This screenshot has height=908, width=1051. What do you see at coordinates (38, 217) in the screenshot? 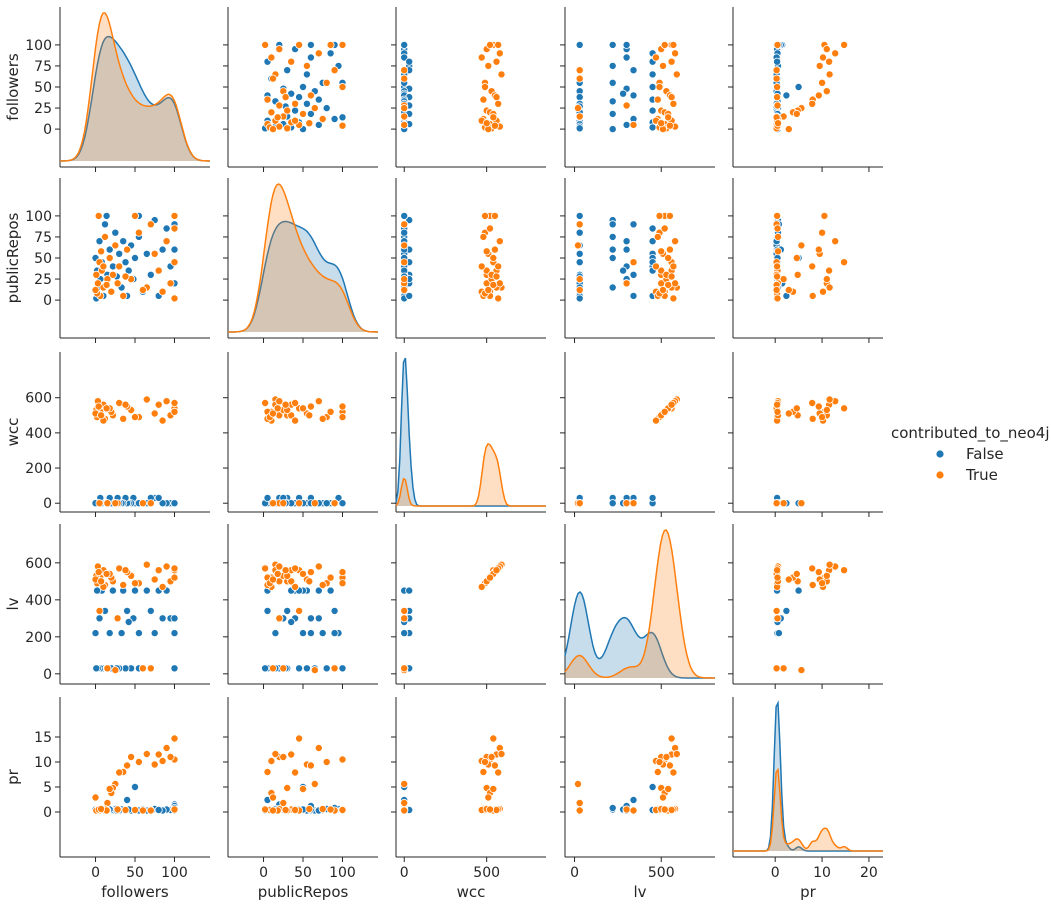
I see `y-tick-label: 100` at bounding box center [38, 217].